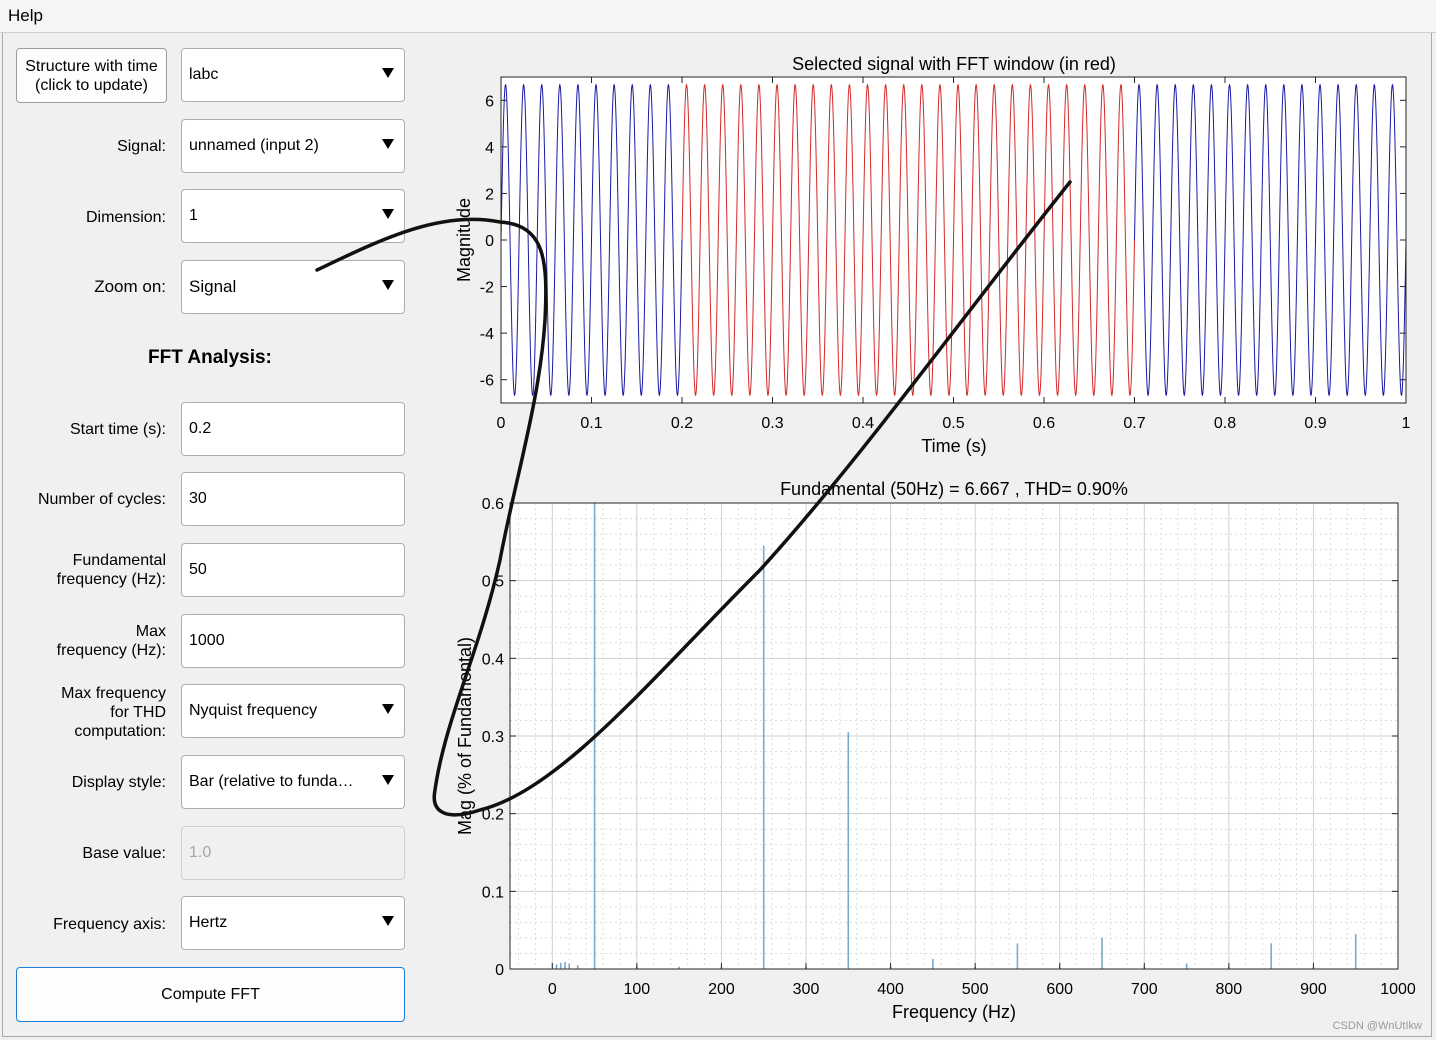 Image resolution: width=1436 pixels, height=1040 pixels. I want to click on fft-chart-title: Fundamental (50Hz) = 6.667 , THD= 0.90%, so click(954, 489).